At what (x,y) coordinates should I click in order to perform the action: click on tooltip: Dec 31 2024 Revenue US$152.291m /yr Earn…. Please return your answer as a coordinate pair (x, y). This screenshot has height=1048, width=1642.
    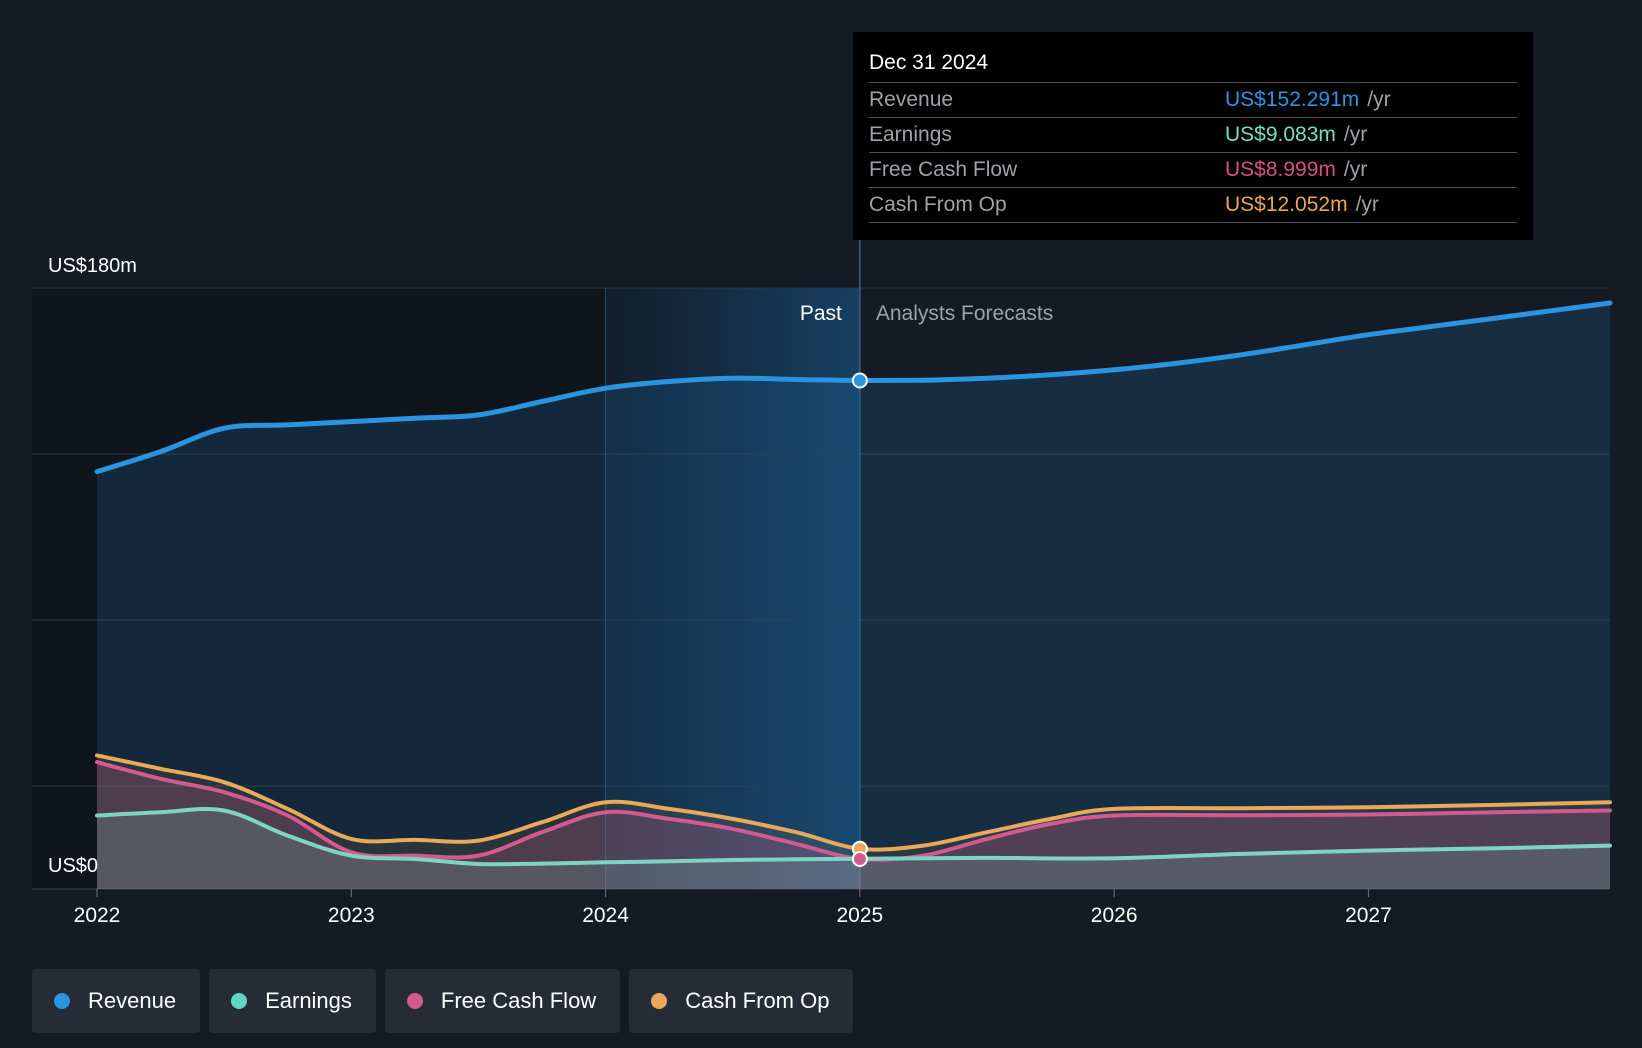
    Looking at the image, I should click on (1193, 136).